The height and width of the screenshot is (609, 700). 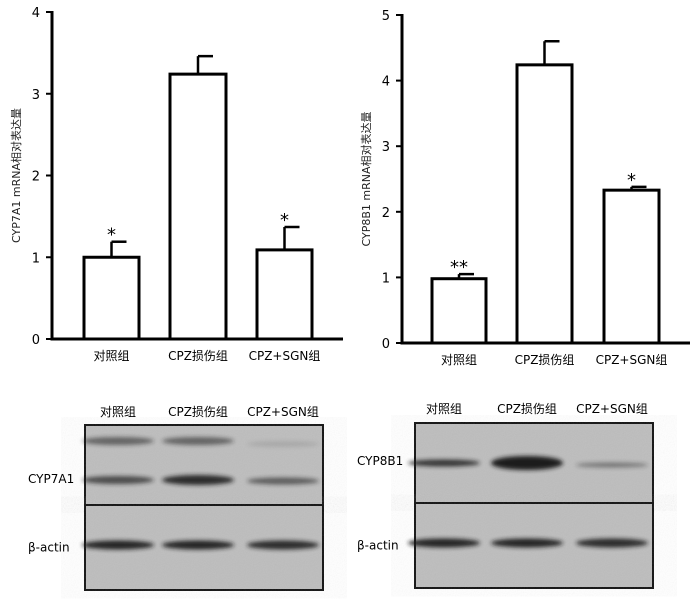 I want to click on blot-texture, so click(x=204, y=465).